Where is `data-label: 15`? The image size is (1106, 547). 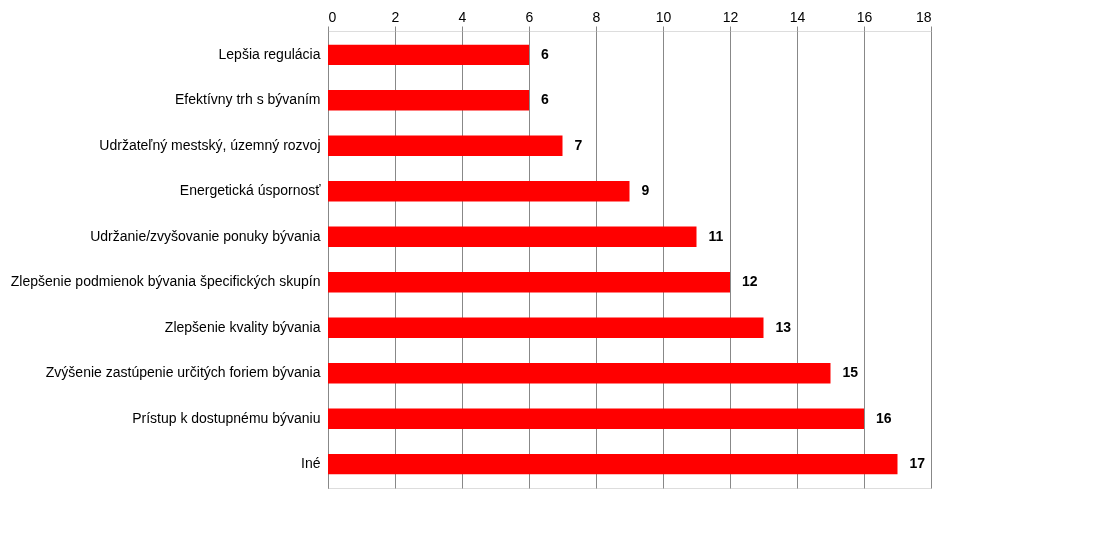
data-label: 15 is located at coordinates (850, 372).